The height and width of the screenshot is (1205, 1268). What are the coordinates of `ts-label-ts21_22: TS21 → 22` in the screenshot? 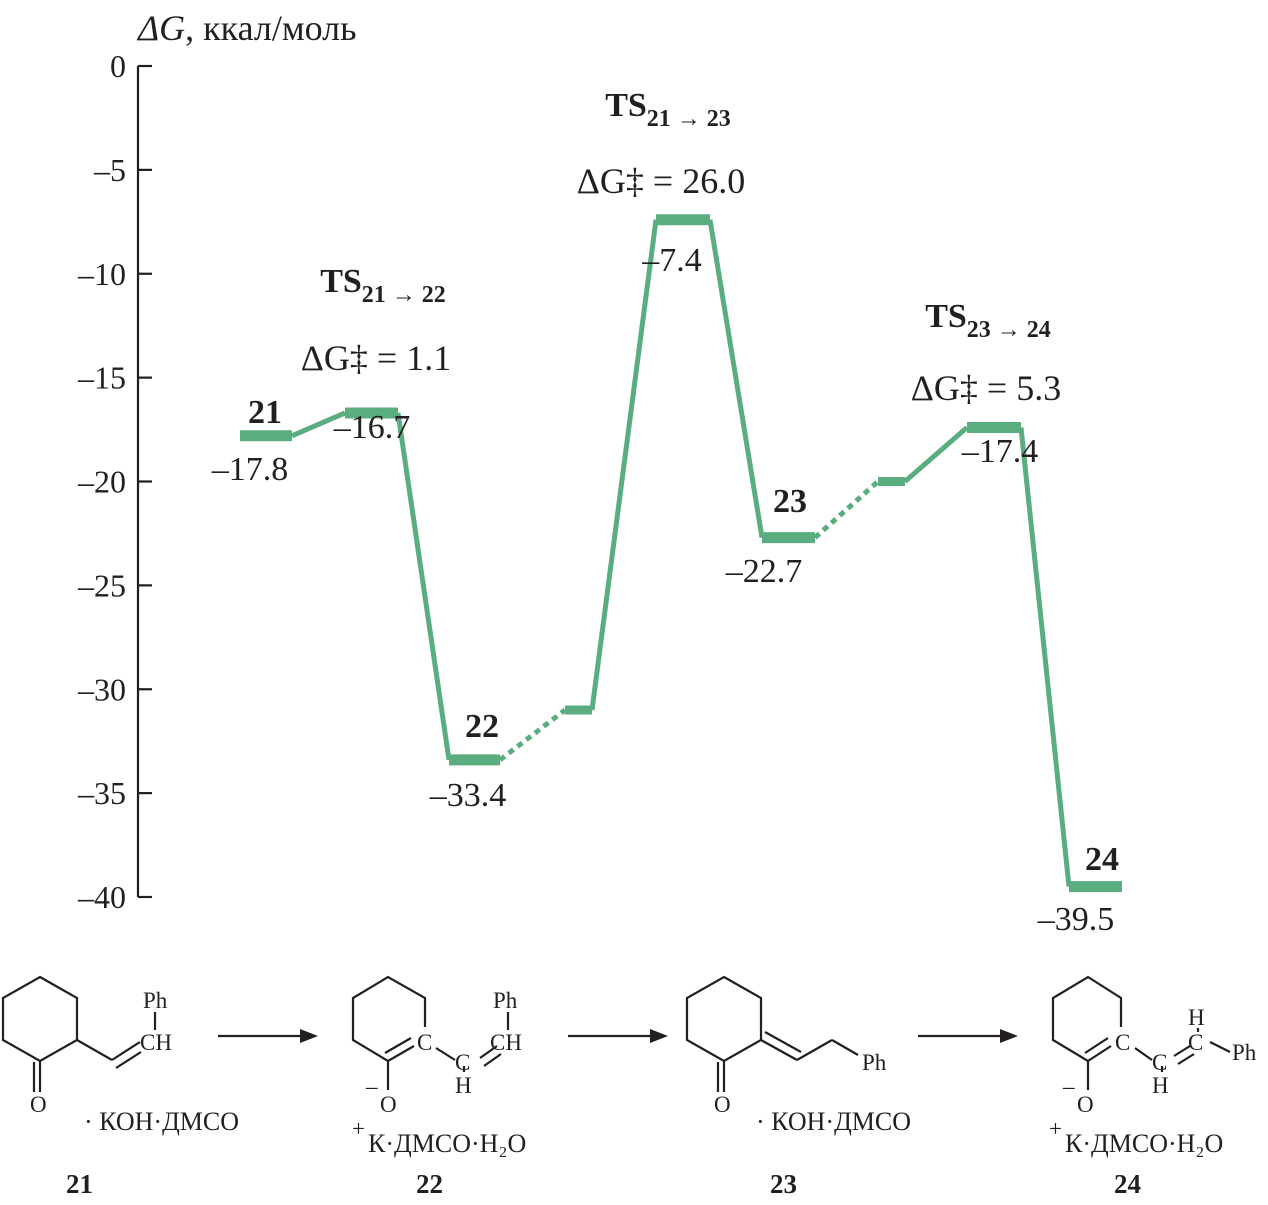 It's located at (383, 285).